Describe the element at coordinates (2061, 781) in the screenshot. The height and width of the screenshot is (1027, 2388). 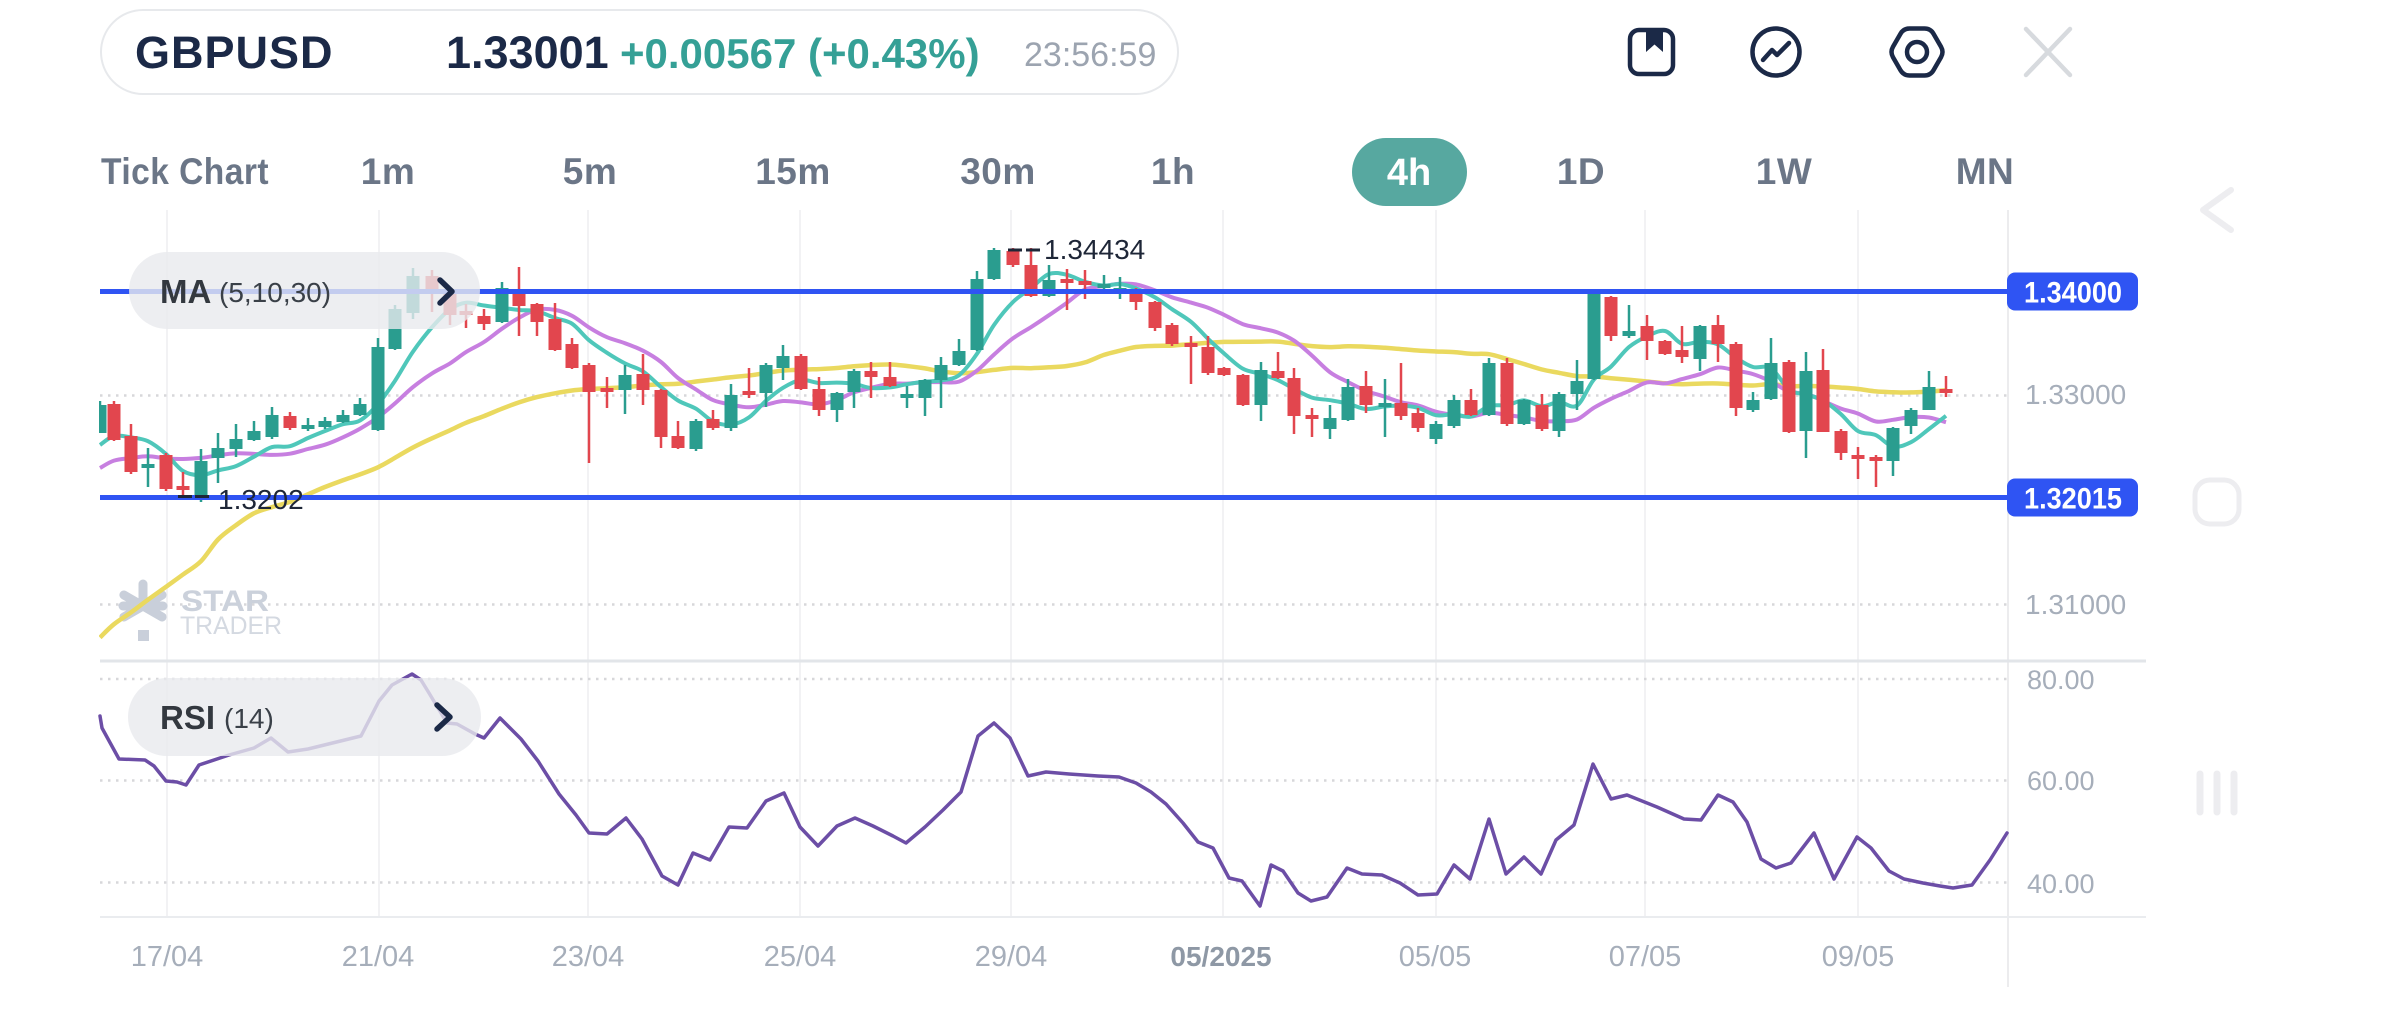
I see `svg-text: 60.00` at that location.